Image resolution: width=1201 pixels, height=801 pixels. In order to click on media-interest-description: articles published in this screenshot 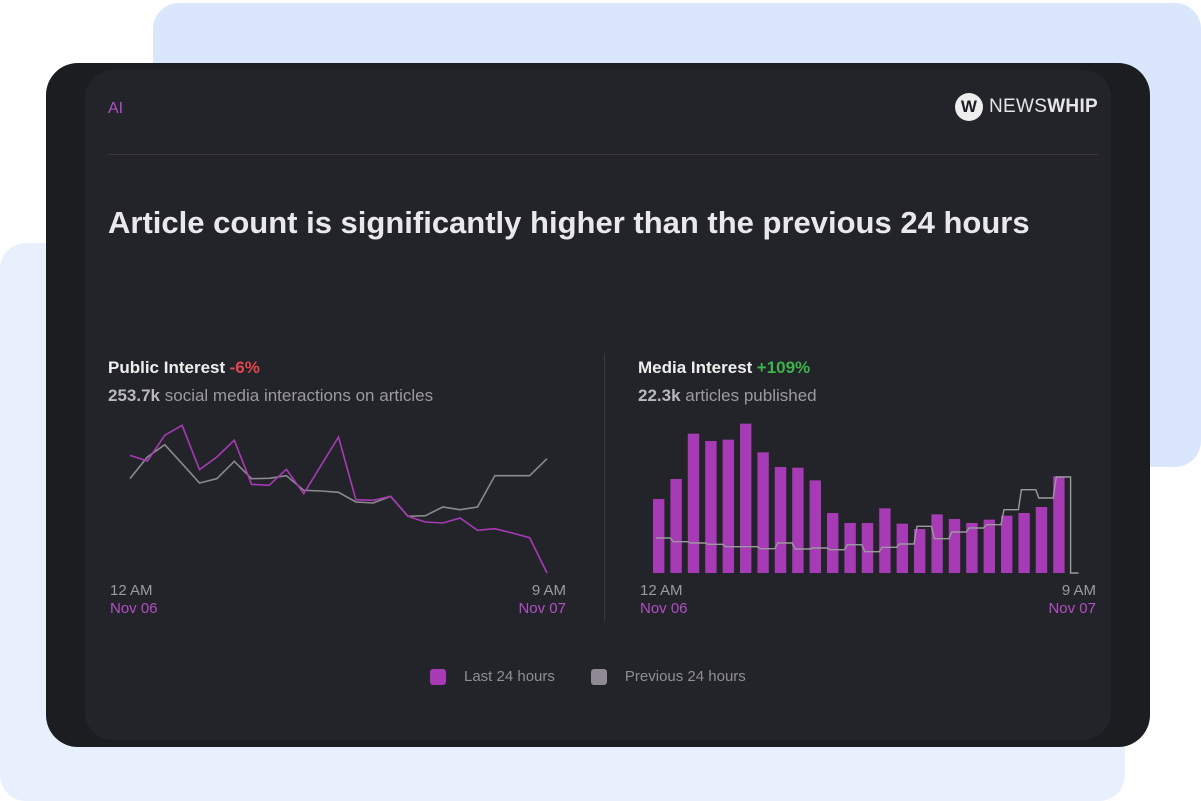, I will do `click(751, 395)`.